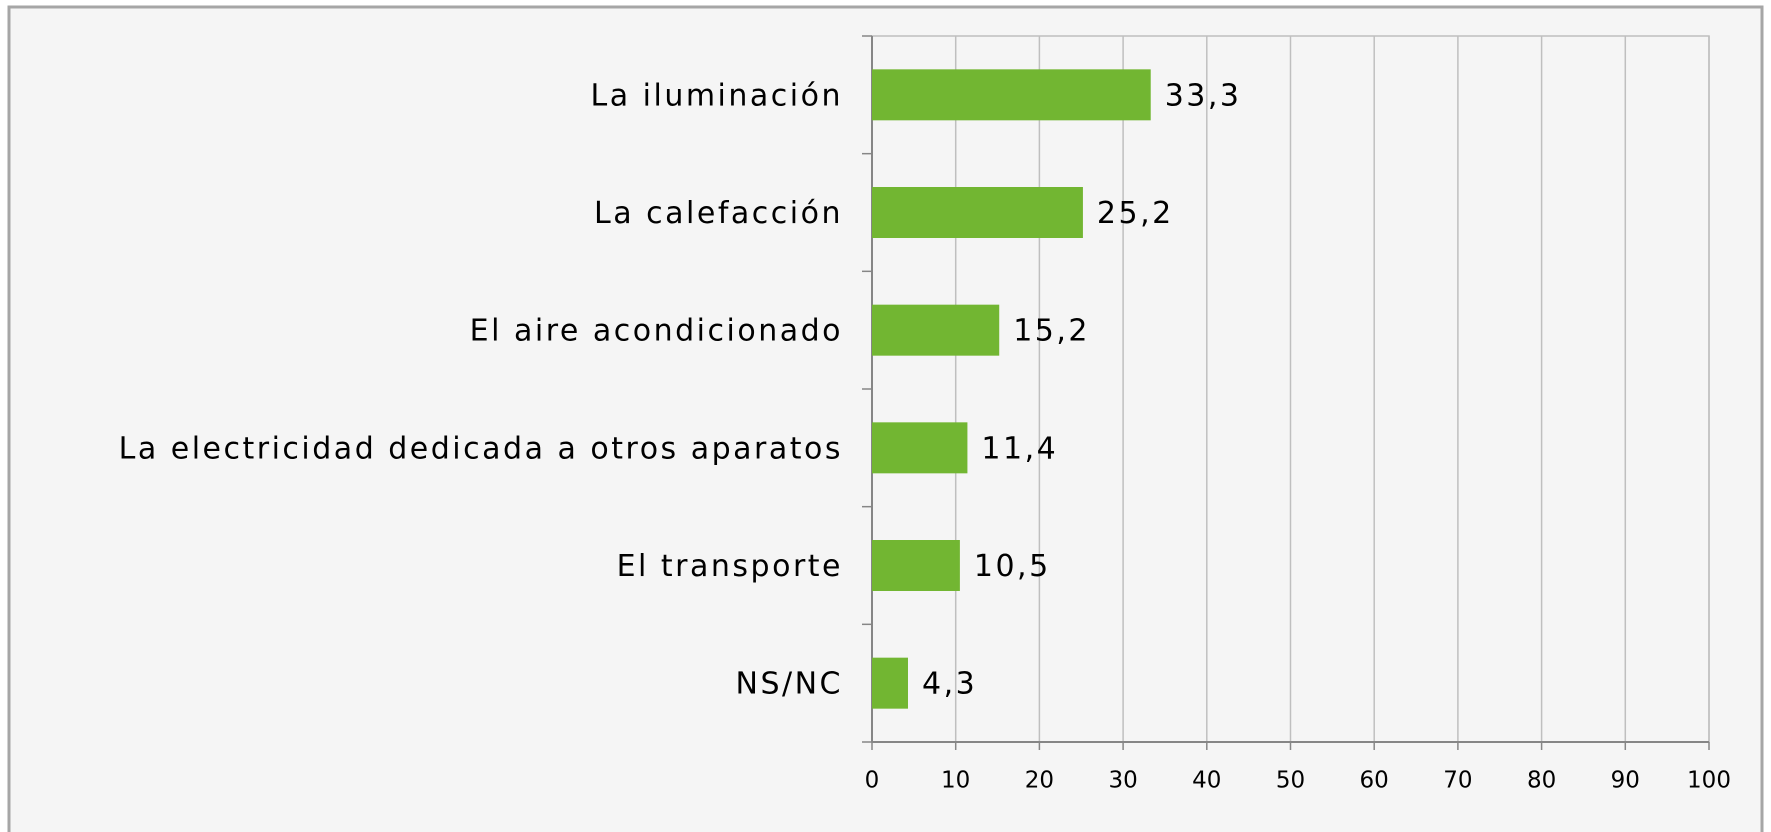 The width and height of the screenshot is (1771, 832). What do you see at coordinates (1709, 781) in the screenshot?
I see `x-tick-label: 100` at bounding box center [1709, 781].